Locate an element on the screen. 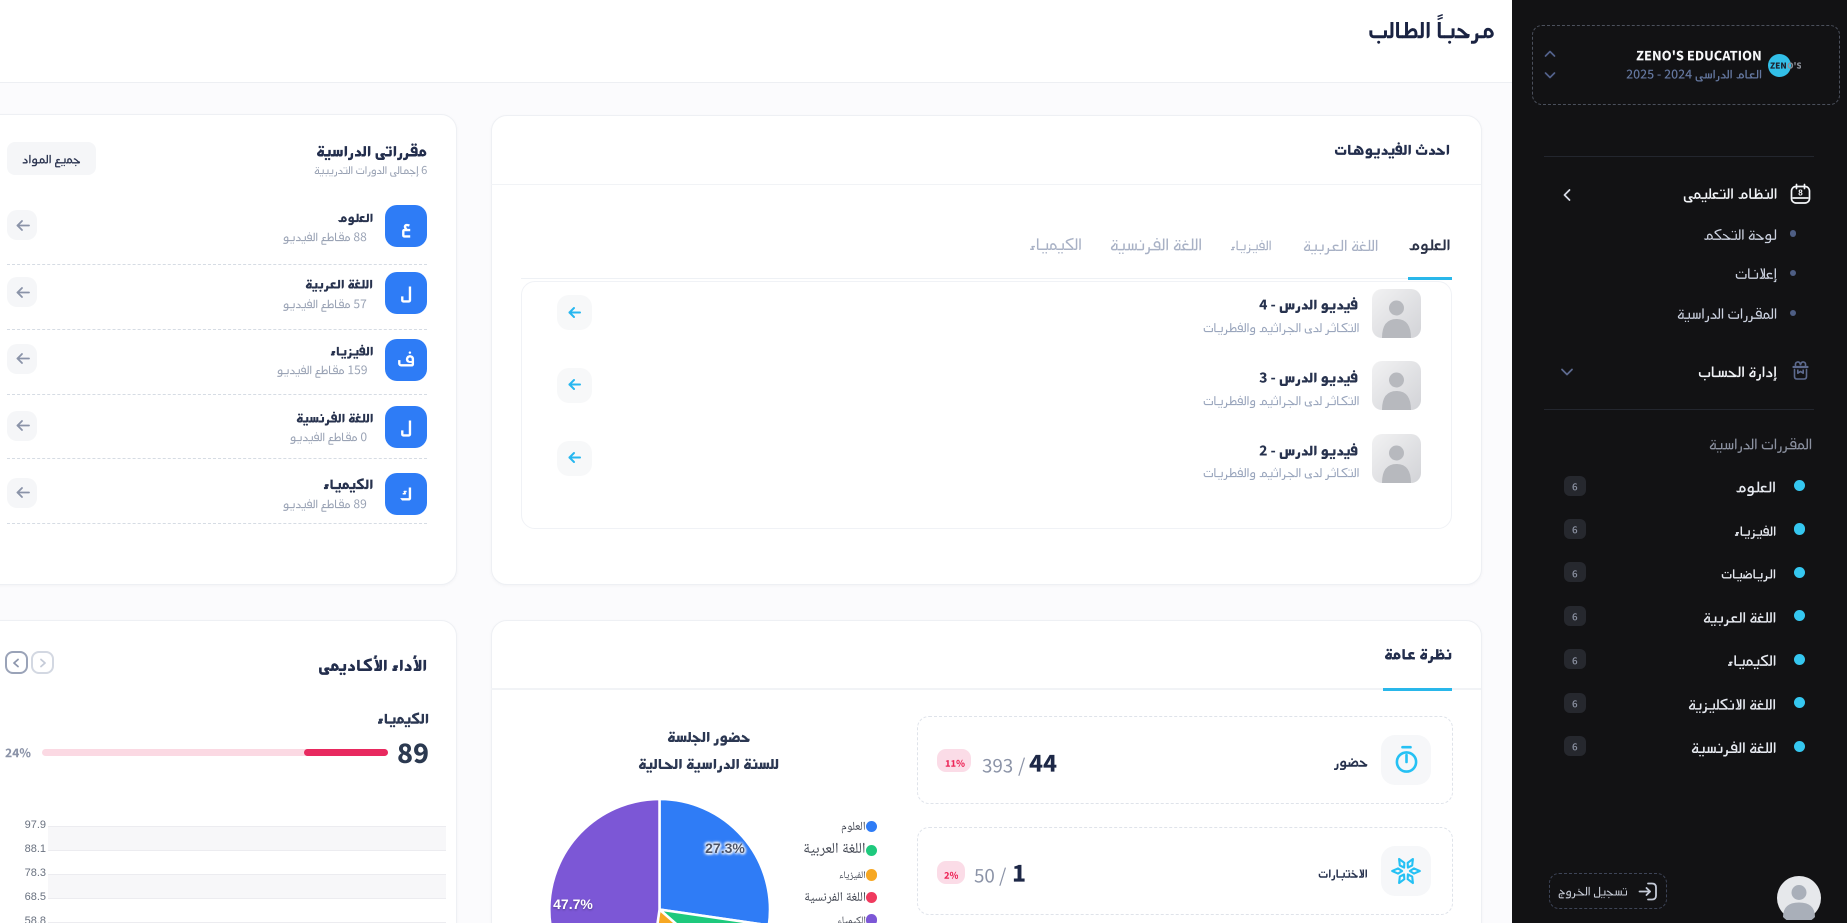 Image resolution: width=1847 pixels, height=923 pixels. svg-text: 8 is located at coordinates (1800, 193).